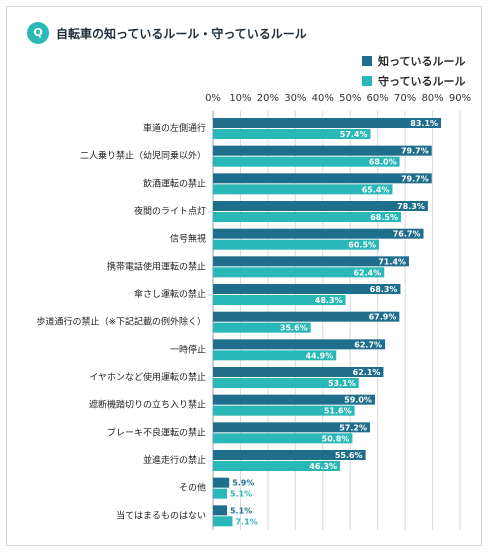 The image size is (490, 554). I want to click on x-tick-label: 60%, so click(378, 98).